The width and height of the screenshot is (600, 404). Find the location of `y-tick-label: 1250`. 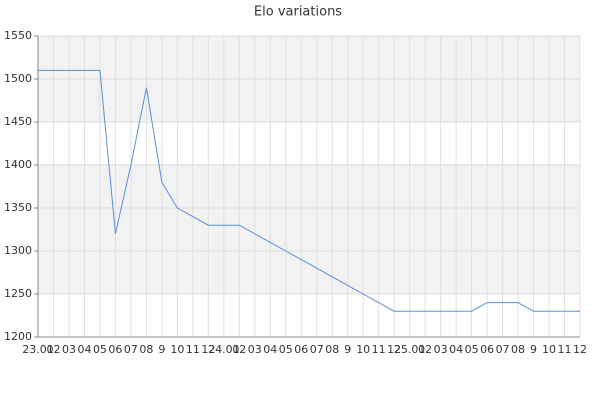

y-tick-label: 1250 is located at coordinates (18, 293).